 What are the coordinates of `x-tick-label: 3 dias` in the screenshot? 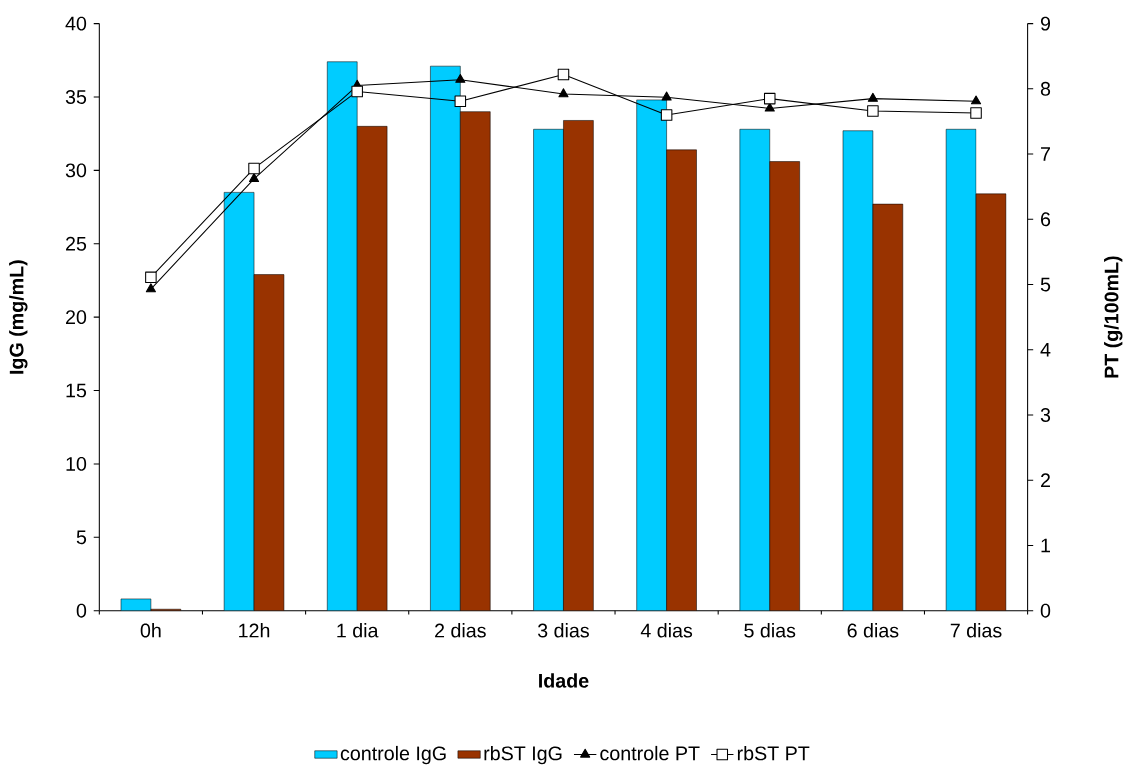 It's located at (563, 630).